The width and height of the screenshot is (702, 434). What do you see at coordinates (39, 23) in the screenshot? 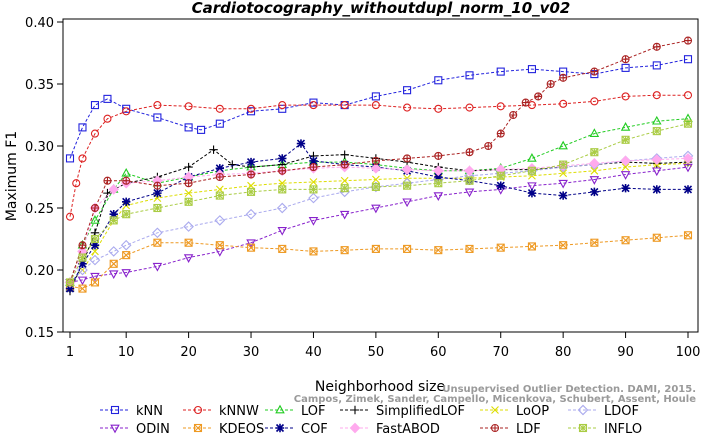
I see `y-tick-label: 0.40` at bounding box center [39, 23].